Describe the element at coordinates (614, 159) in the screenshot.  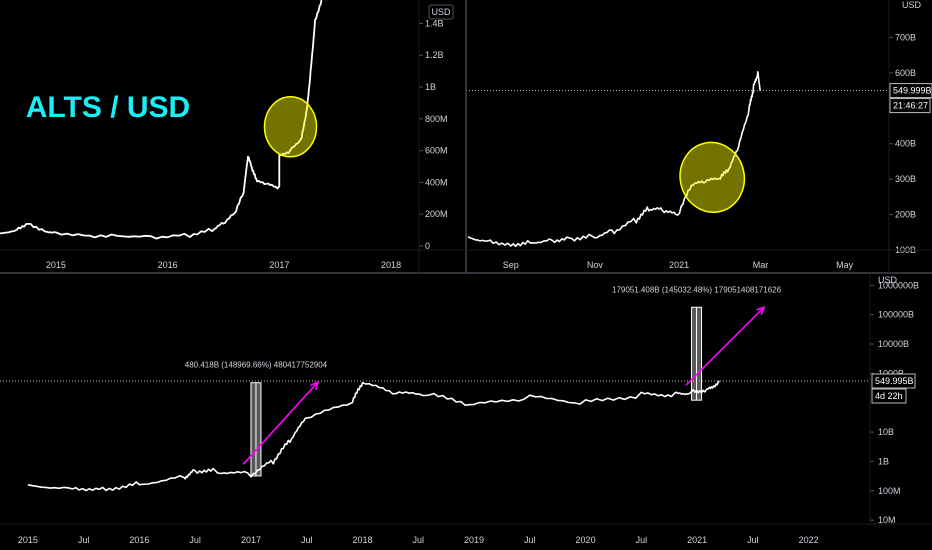
I see `price-series-line` at that location.